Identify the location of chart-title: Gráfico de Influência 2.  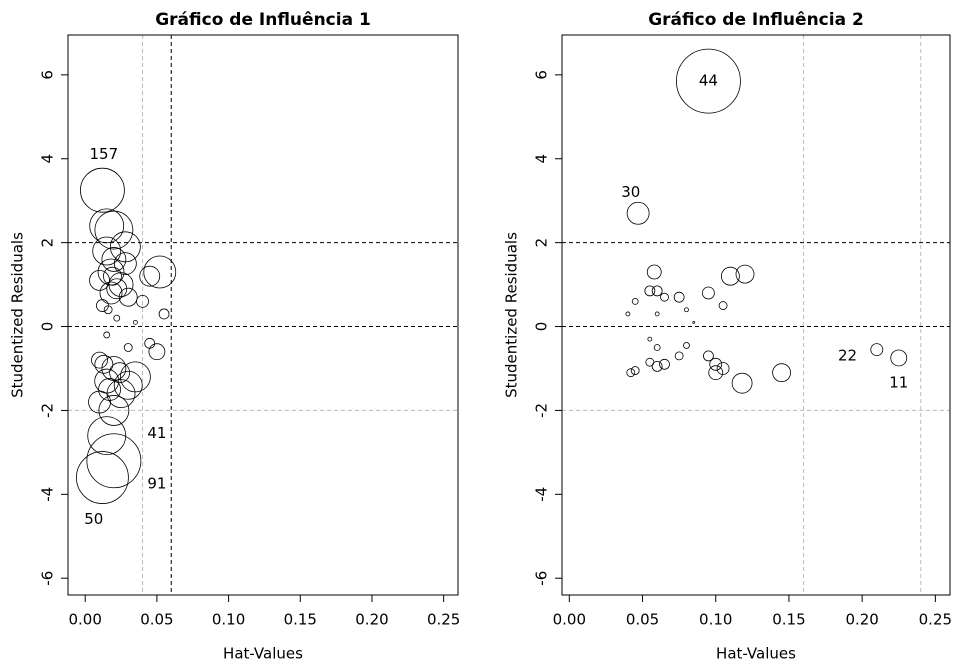
(756, 20).